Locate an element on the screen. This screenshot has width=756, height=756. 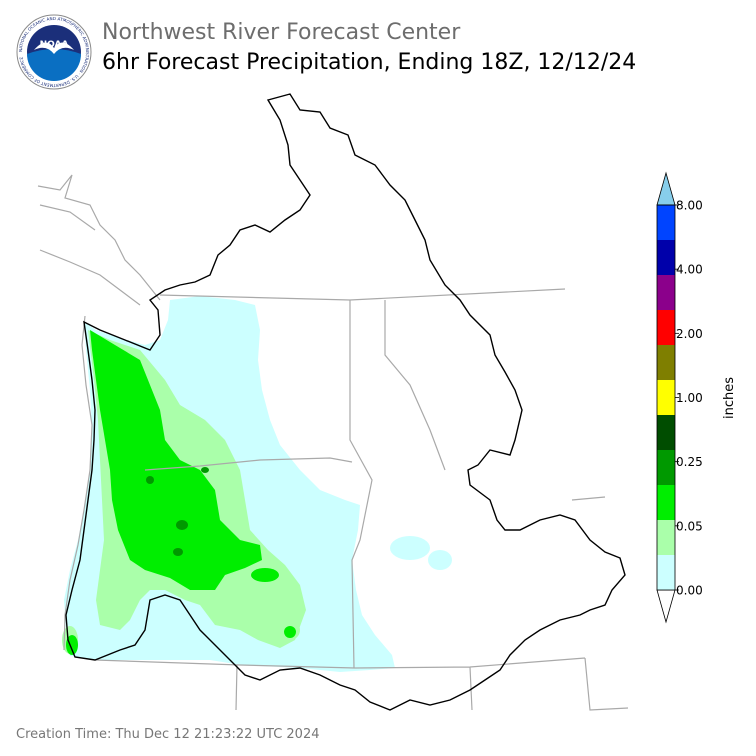
colorbar-tick-label: 4.00 is located at coordinates (689, 270).